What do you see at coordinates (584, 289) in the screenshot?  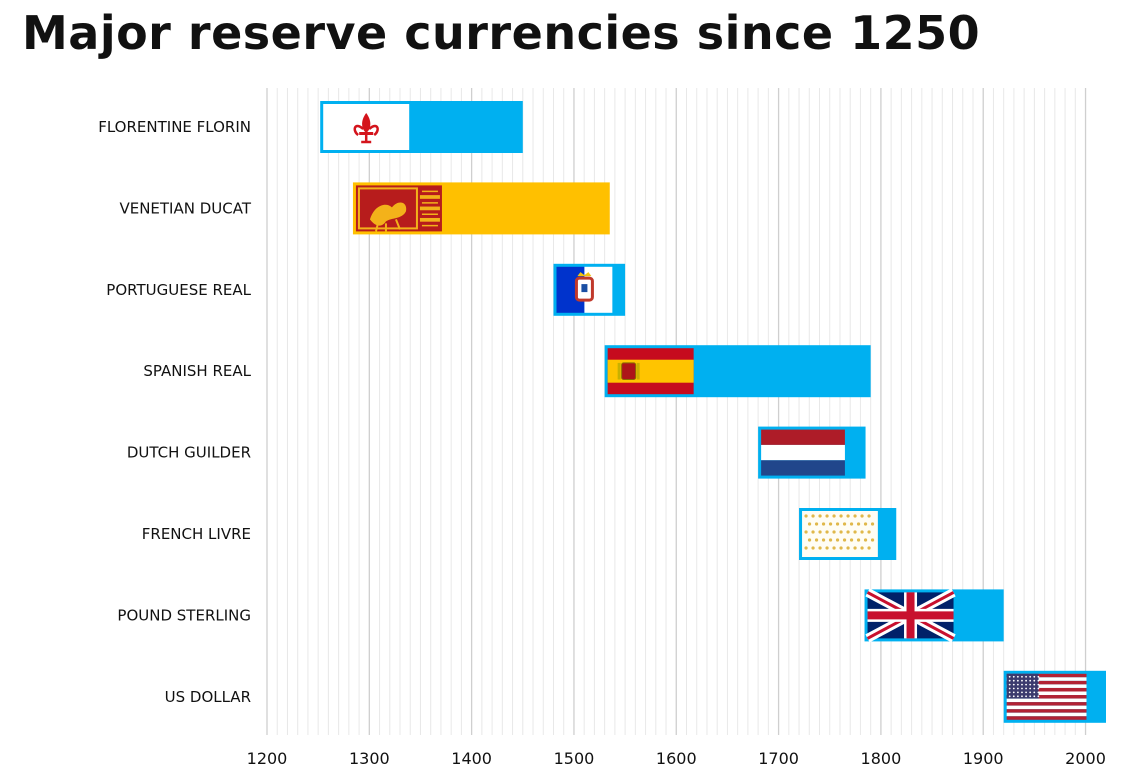 I see `portugal-flag-icon` at bounding box center [584, 289].